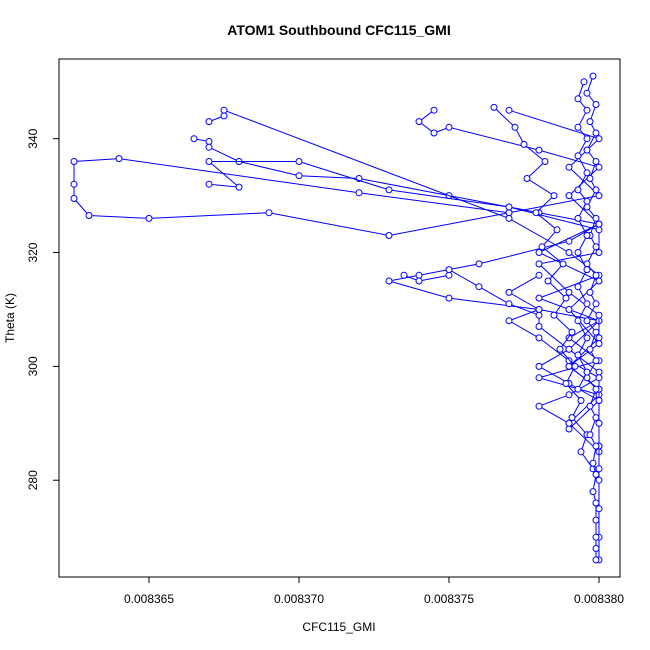  I want to click on series-line, so click(543, 288).